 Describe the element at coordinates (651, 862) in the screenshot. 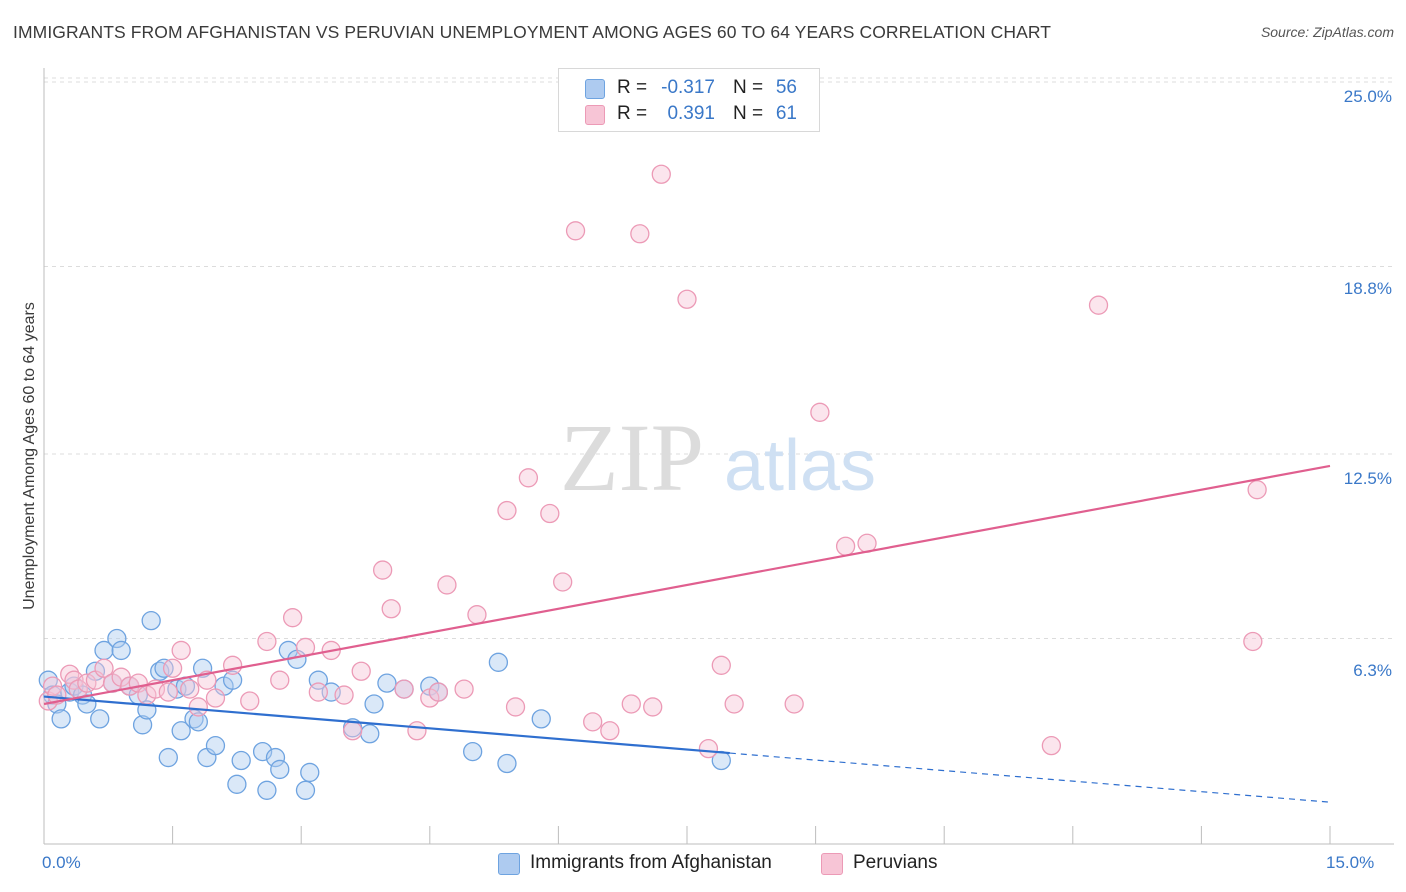

I see `legend-label: Immigrants from Afghanistan` at that location.